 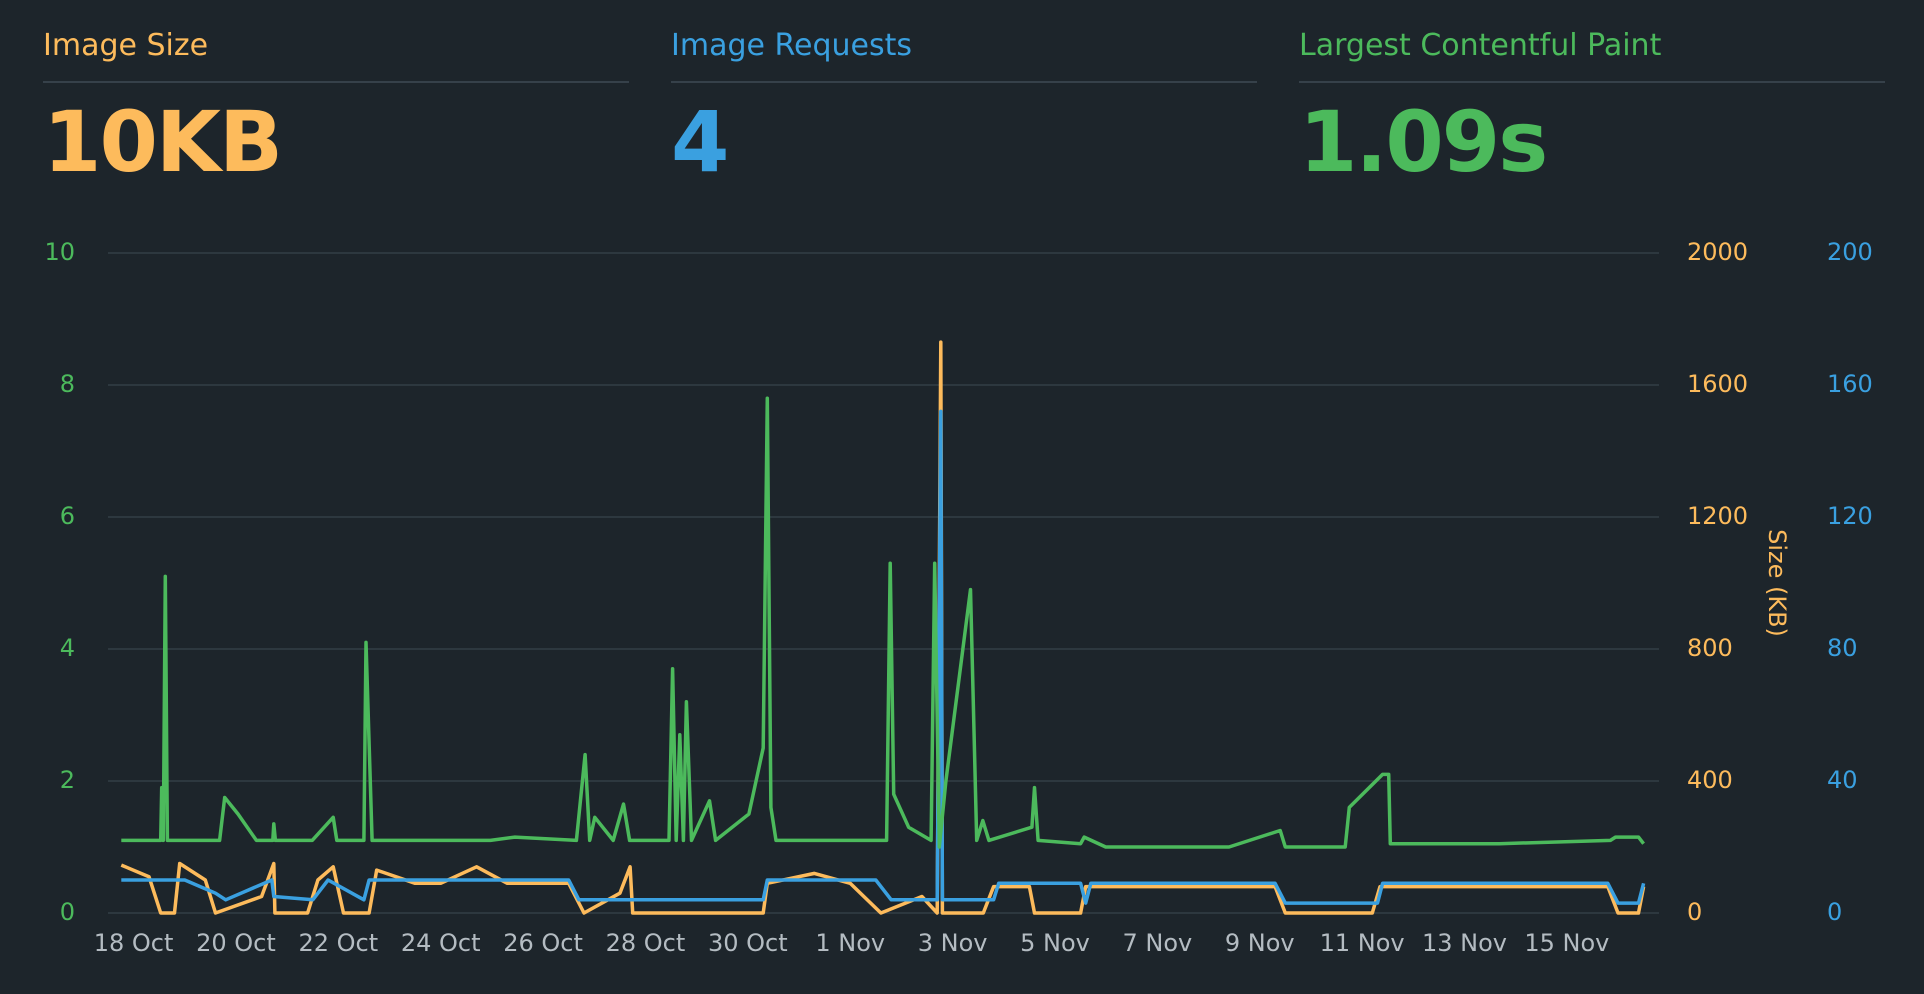 I want to click on x-tick-label: 11 Nov, so click(x=1362, y=943).